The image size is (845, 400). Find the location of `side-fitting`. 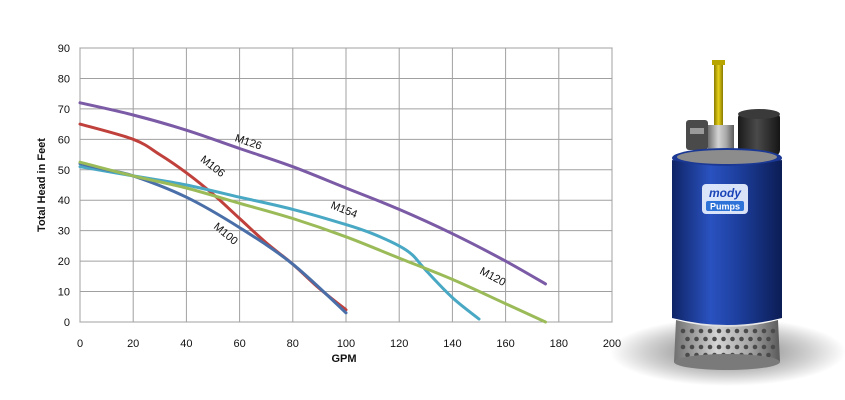

side-fitting is located at coordinates (697, 135).